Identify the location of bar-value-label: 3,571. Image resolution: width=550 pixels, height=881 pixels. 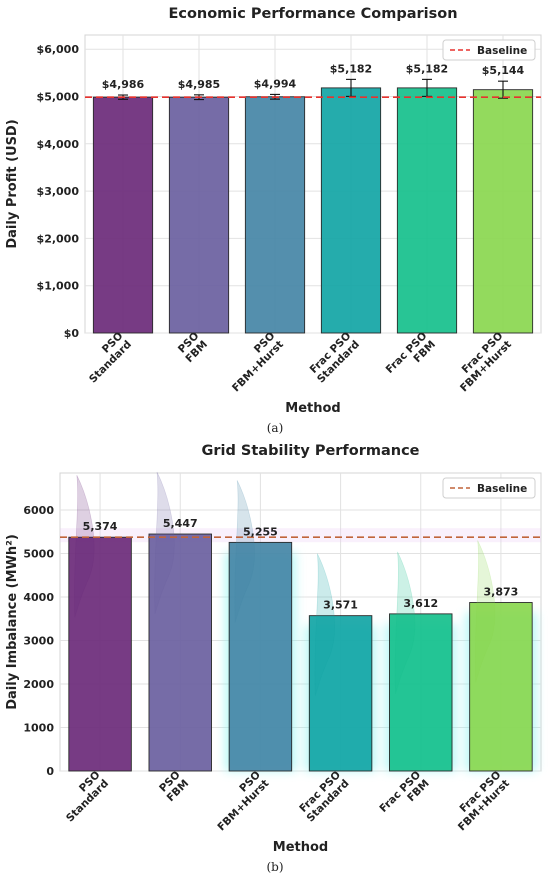
(340, 605).